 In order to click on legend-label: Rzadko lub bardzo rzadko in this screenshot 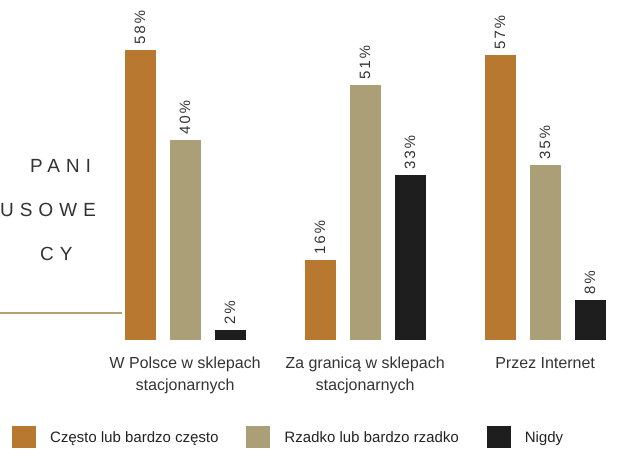, I will do `click(371, 437)`.